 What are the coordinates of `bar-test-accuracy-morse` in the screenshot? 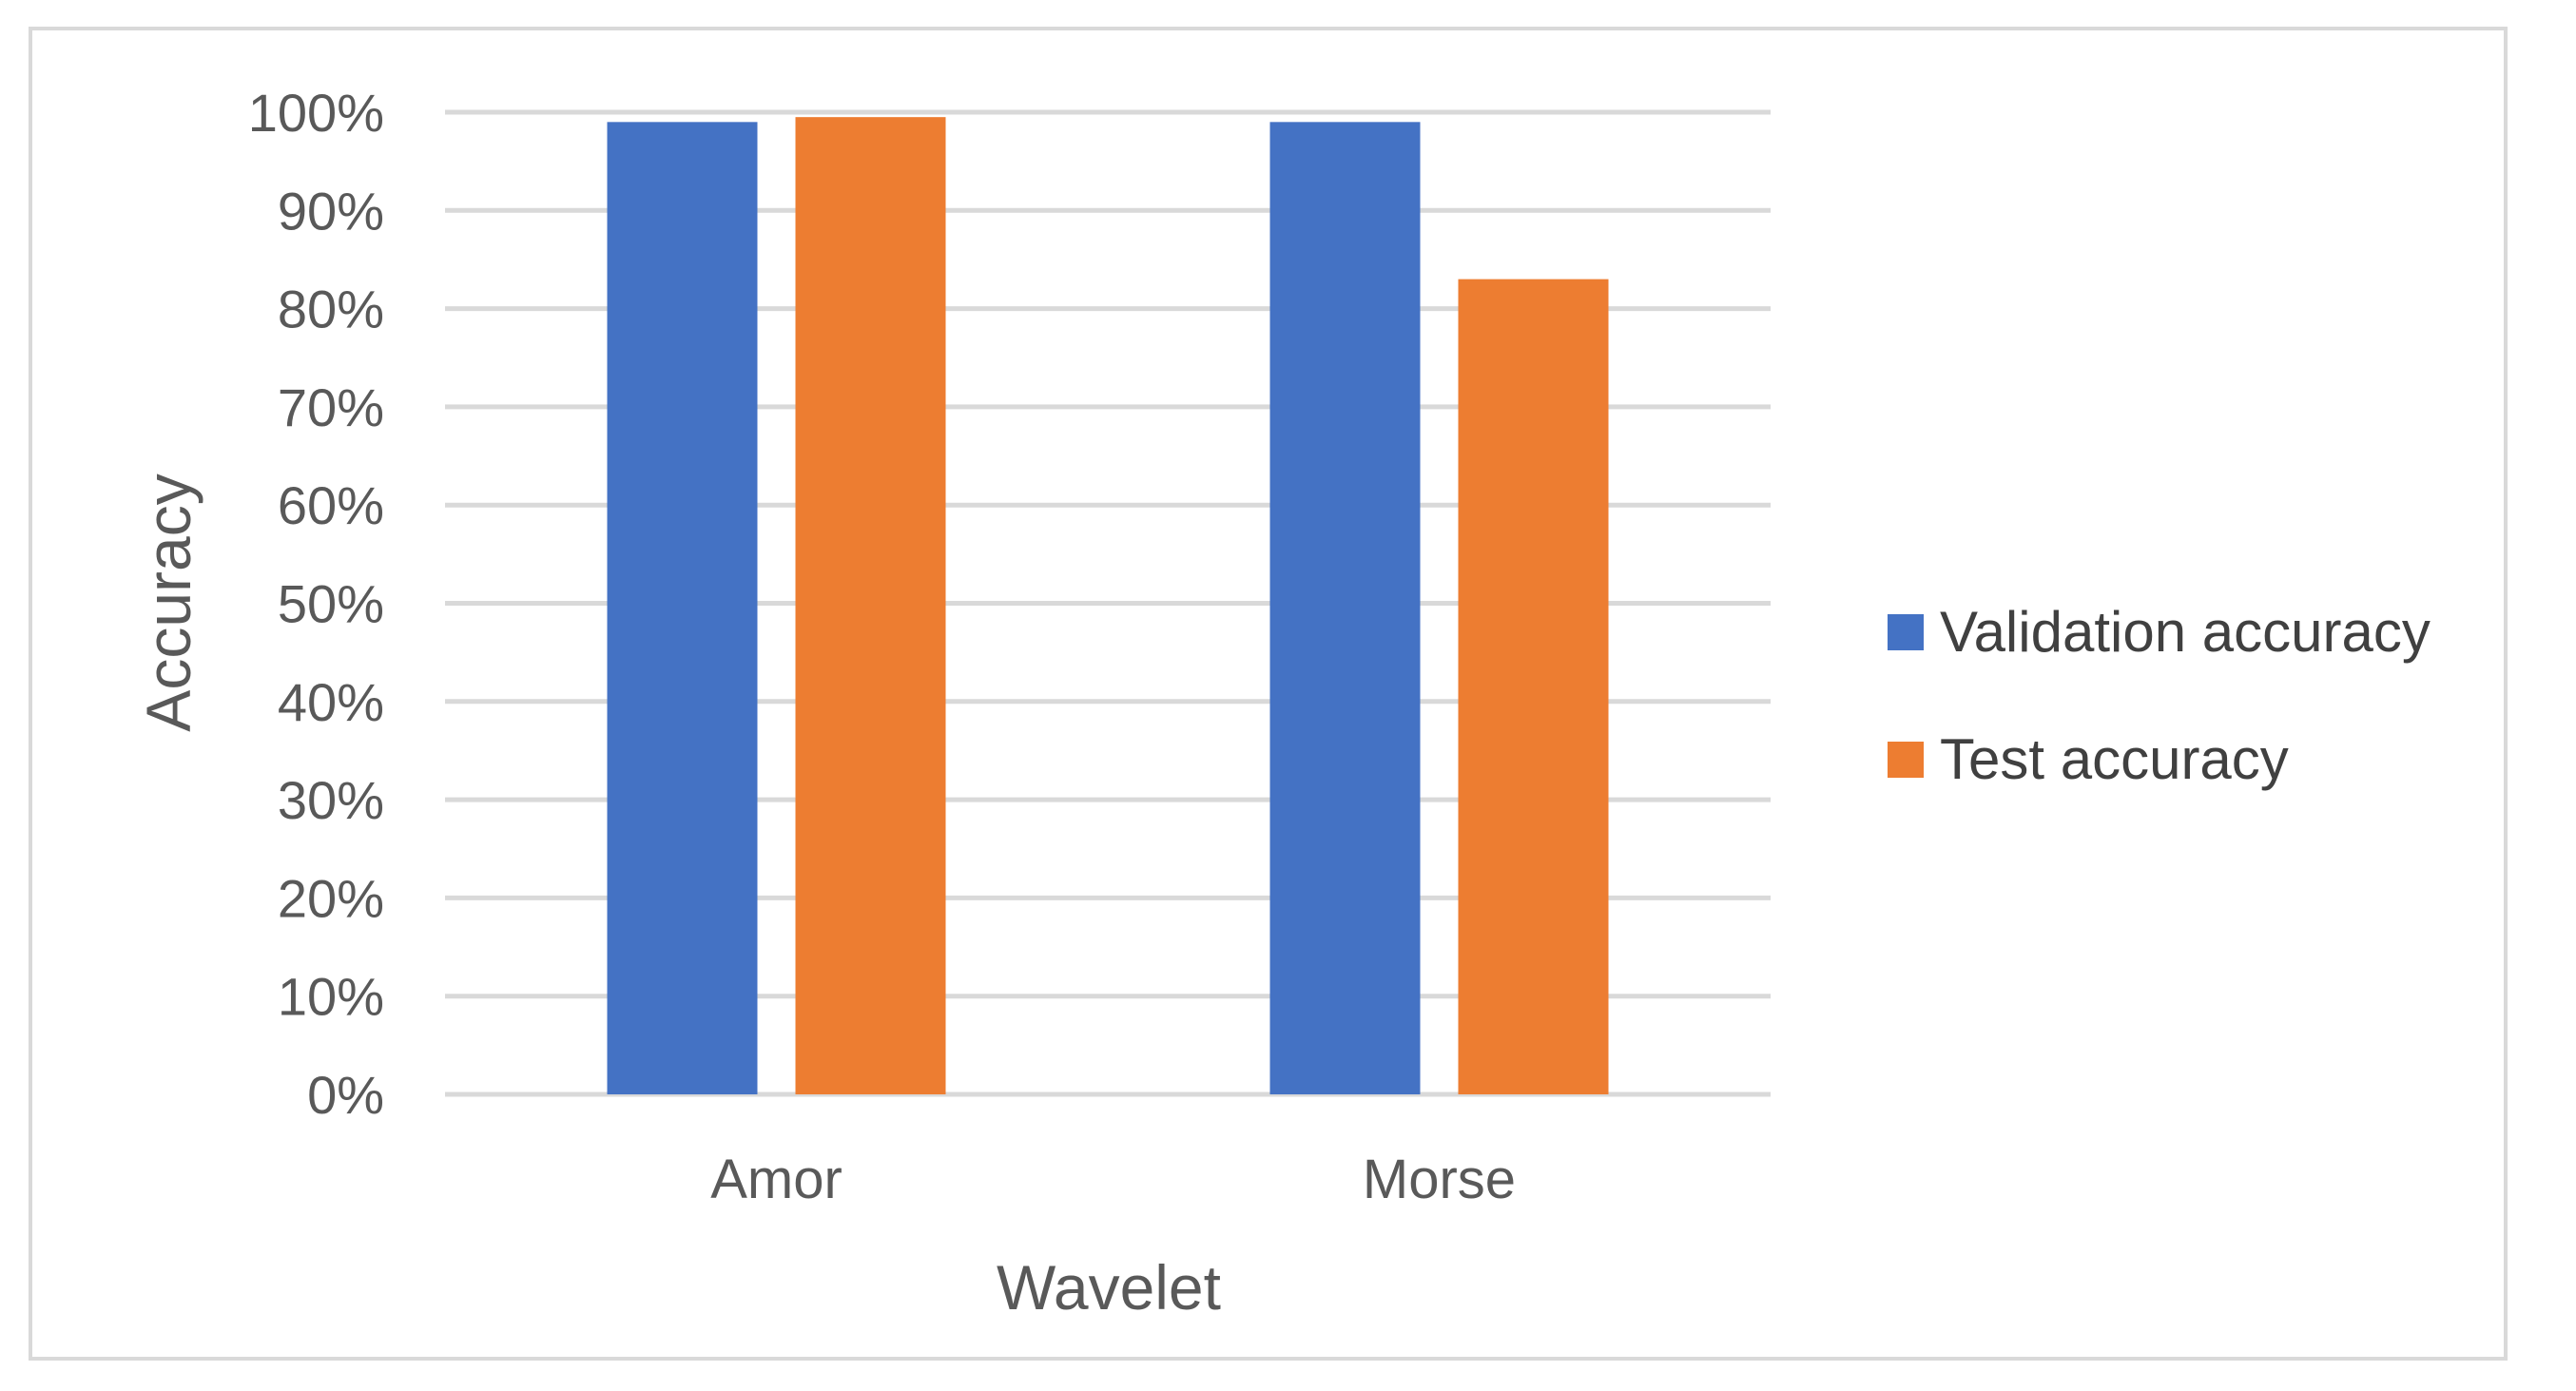 It's located at (1533, 686).